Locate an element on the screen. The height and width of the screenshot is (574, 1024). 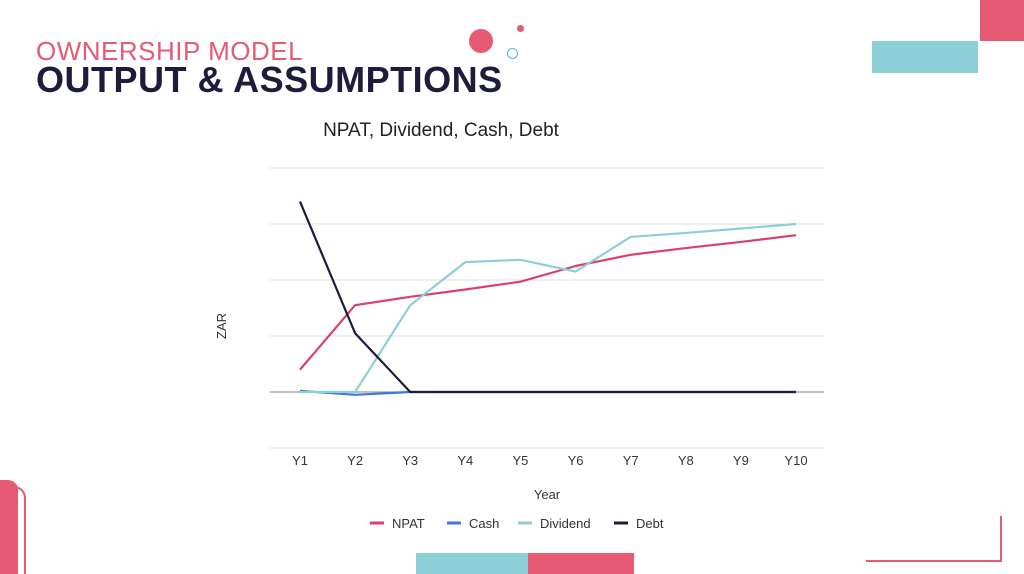
legend-label-cash: Cash is located at coordinates (484, 523).